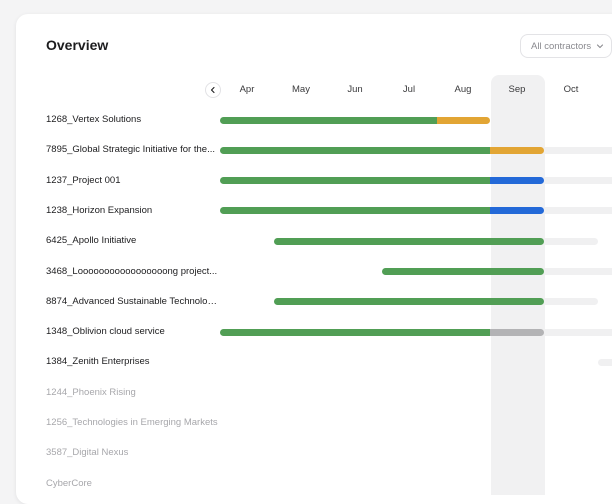 The image size is (612, 504). Describe the element at coordinates (247, 89) in the screenshot. I see `month-label-apr: Apr` at that location.